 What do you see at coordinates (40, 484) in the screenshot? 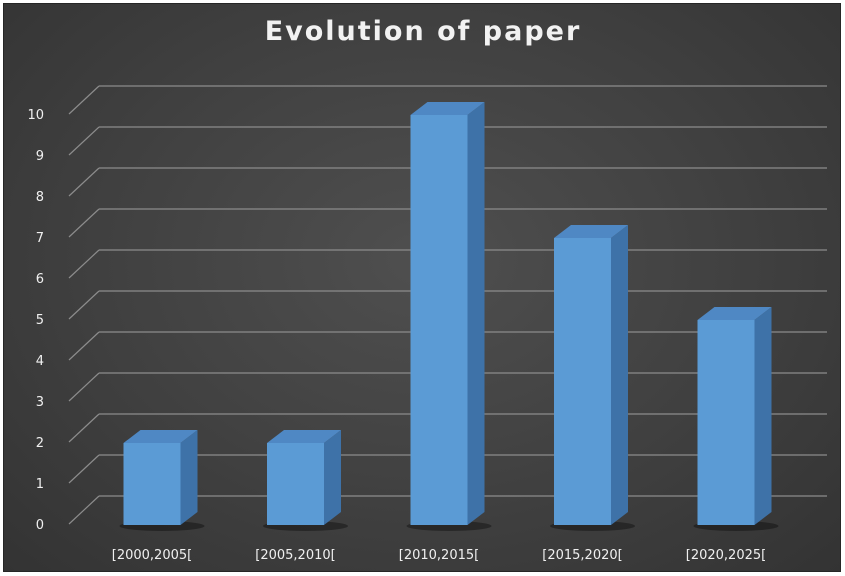
I see `y-tick-label: 1` at bounding box center [40, 484].